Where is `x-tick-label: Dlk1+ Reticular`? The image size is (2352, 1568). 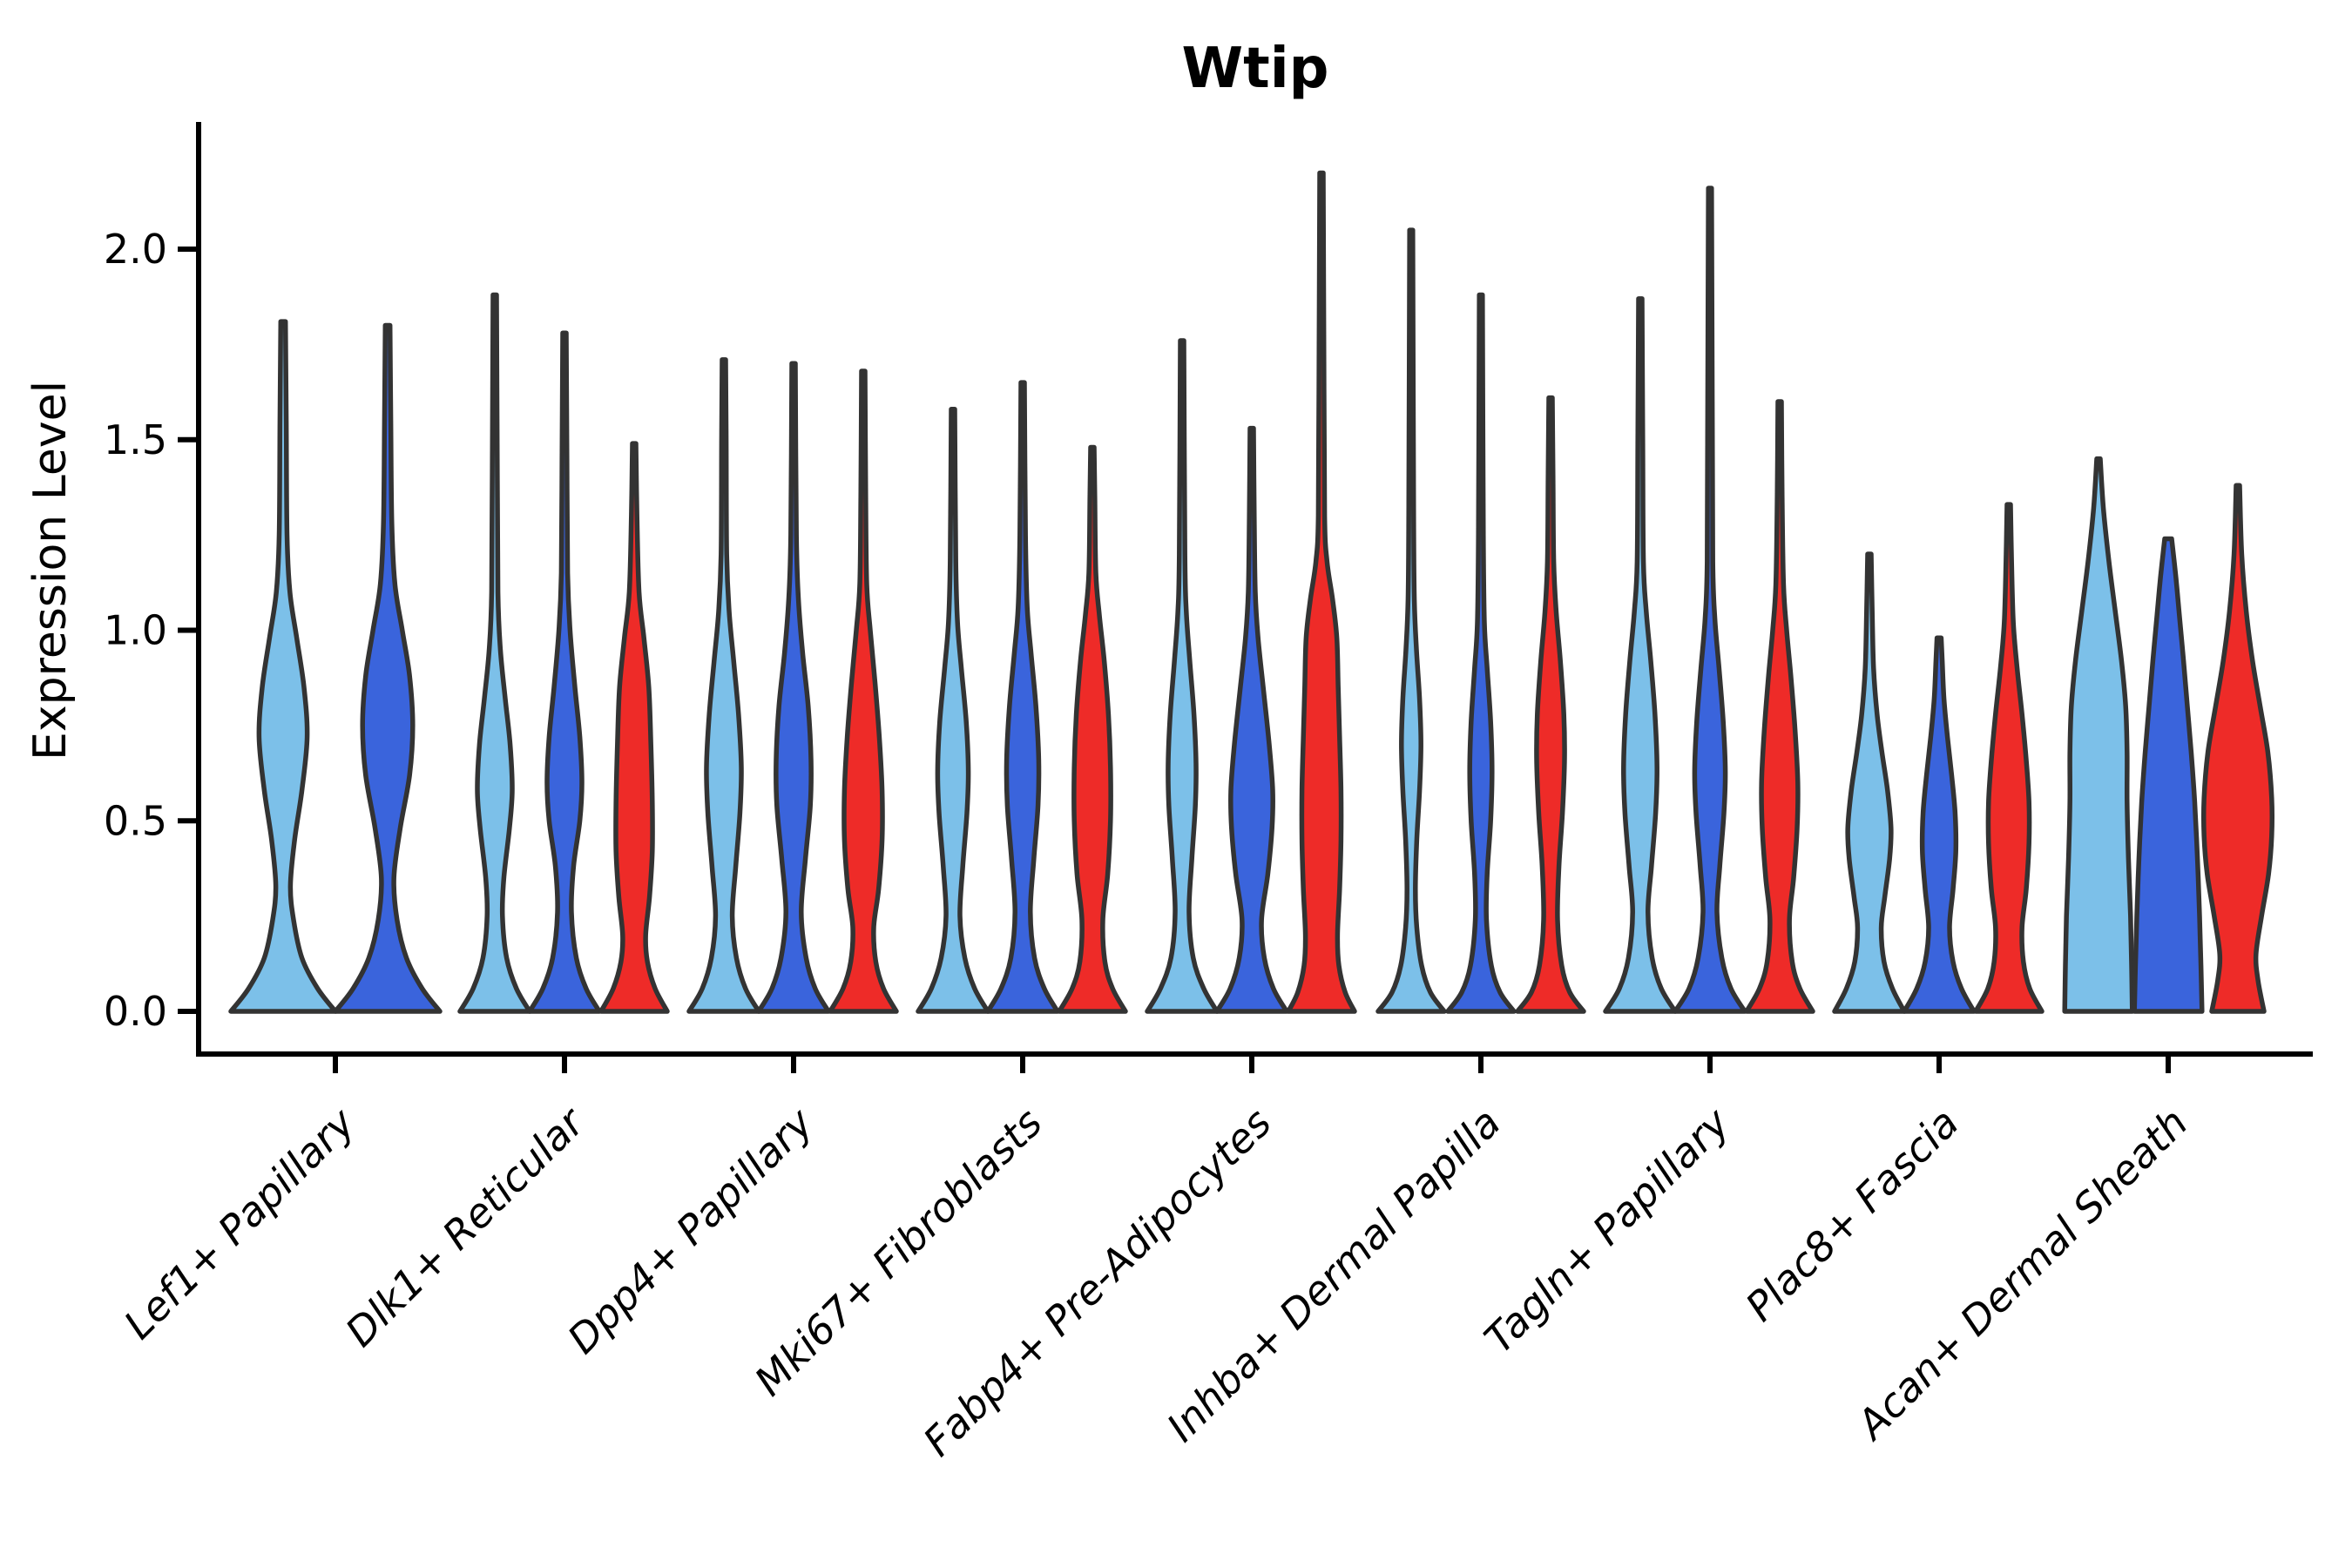 x-tick-label: Dlk1+ Reticular is located at coordinates (465, 1226).